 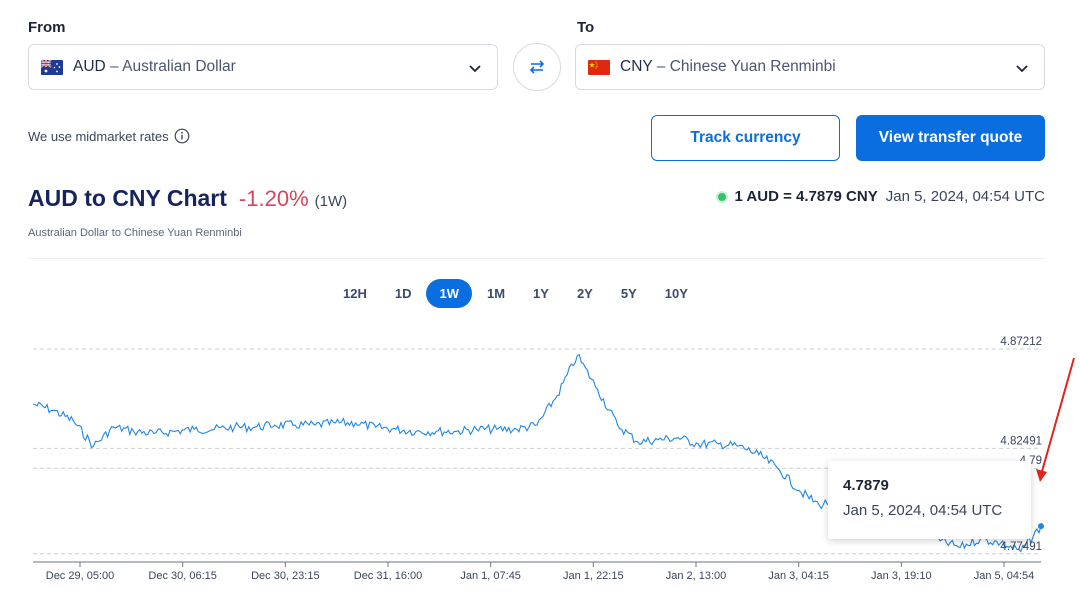 I want to click on divider, so click(x=536, y=258).